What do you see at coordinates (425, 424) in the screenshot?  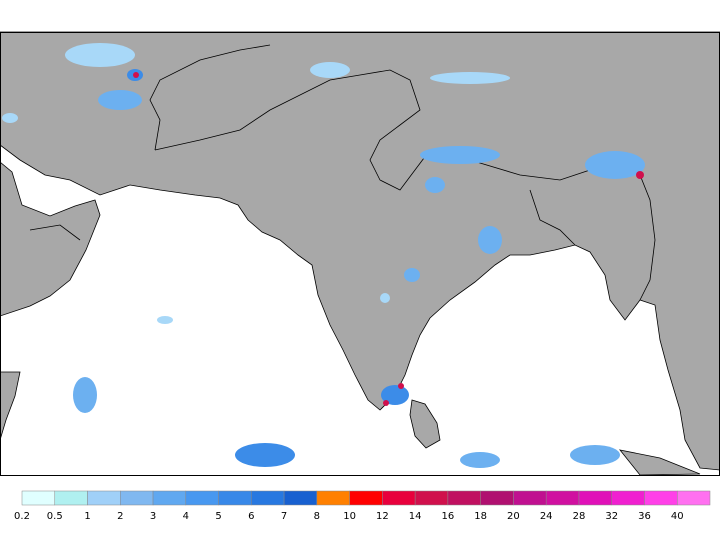 I see `sri-lanka` at bounding box center [425, 424].